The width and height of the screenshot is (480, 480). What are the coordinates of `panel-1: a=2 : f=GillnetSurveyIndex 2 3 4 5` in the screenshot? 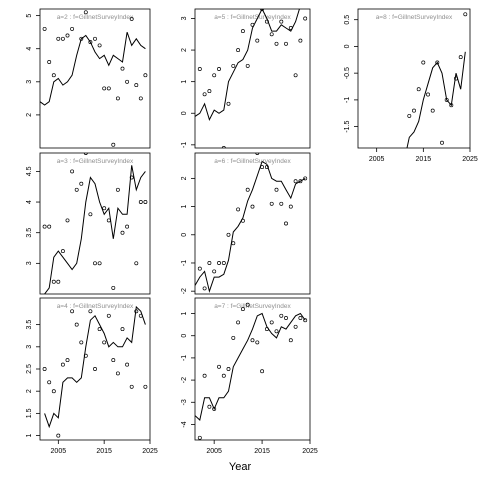 It's located at (88, 78).